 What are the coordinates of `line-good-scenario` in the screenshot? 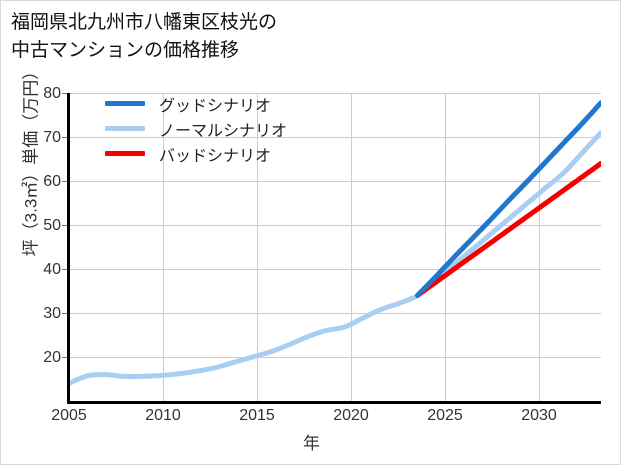 It's located at (508, 199).